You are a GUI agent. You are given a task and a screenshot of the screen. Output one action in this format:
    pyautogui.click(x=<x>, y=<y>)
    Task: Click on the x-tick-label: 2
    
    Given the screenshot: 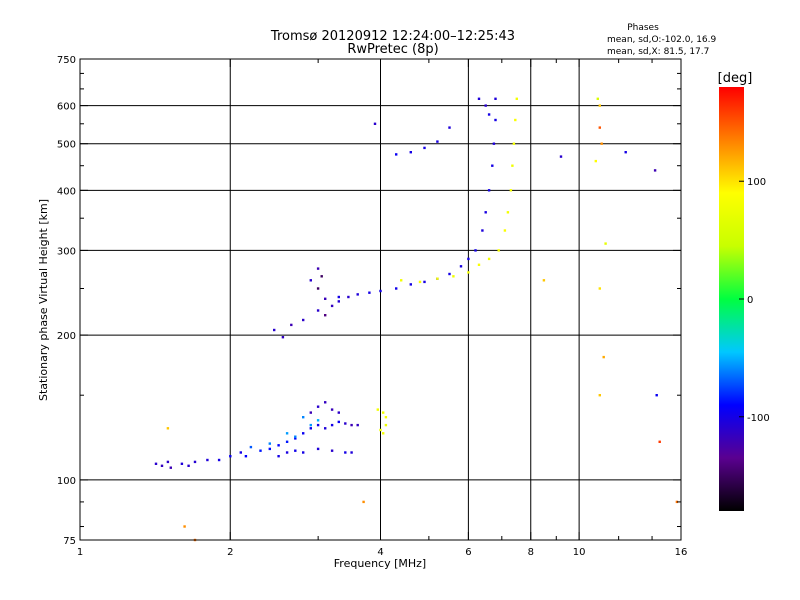 What is the action you would take?
    pyautogui.click(x=230, y=552)
    